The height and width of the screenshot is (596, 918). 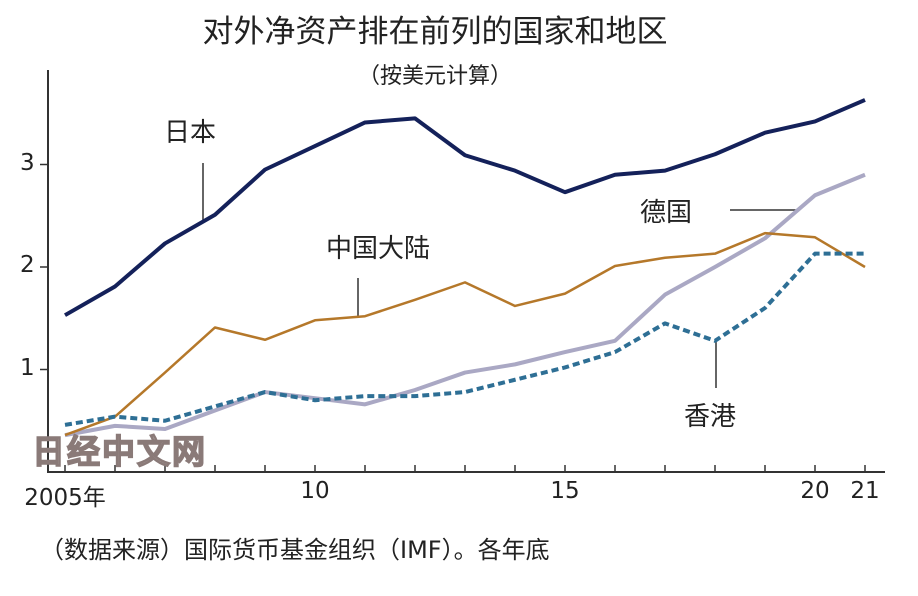 What do you see at coordinates (27, 367) in the screenshot?
I see `y-tick-label: 1` at bounding box center [27, 367].